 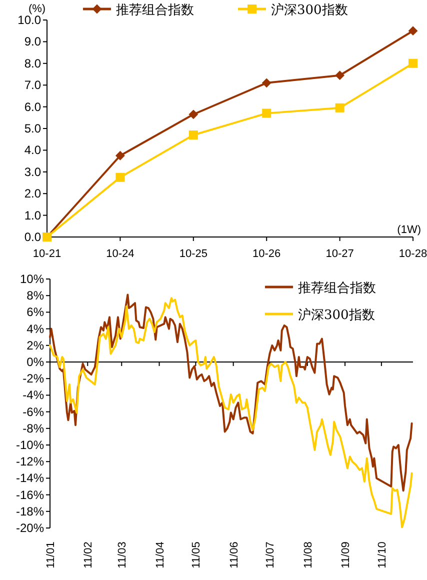 What do you see at coordinates (33, 379) in the screenshot?
I see `y-tick-label: -2%` at bounding box center [33, 379].